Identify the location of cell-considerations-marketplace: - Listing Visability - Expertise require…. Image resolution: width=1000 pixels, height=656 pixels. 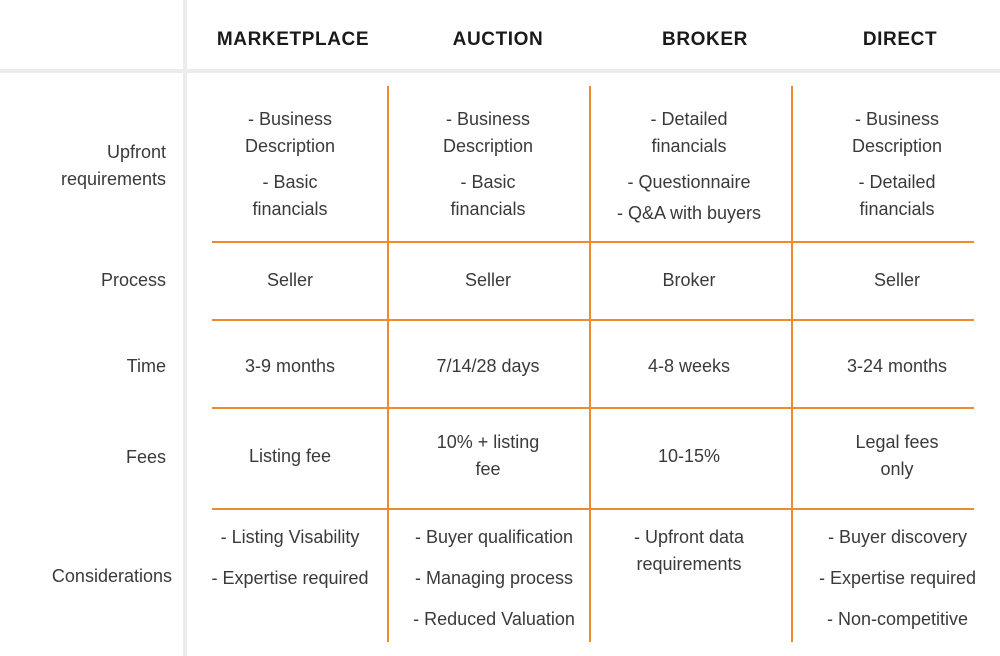
(290, 558).